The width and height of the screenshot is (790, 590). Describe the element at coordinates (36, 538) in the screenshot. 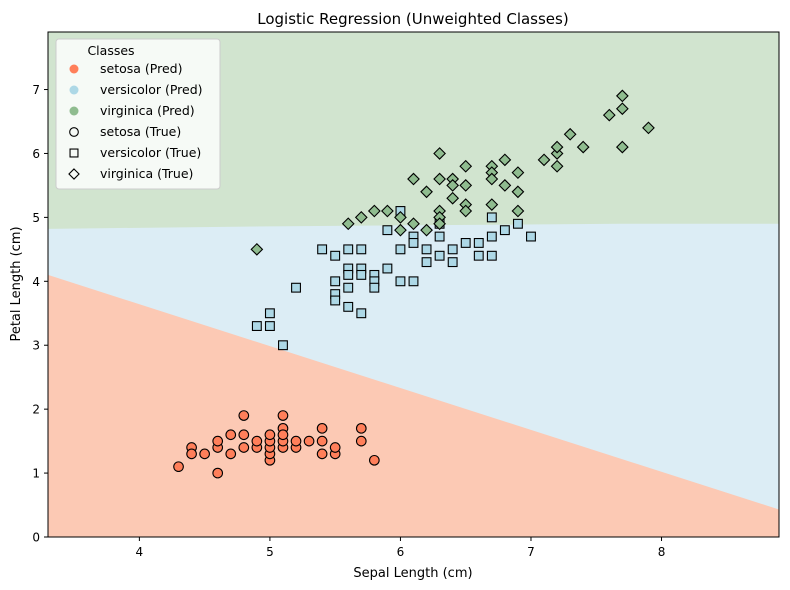

I see `y-tick-label: 0` at that location.